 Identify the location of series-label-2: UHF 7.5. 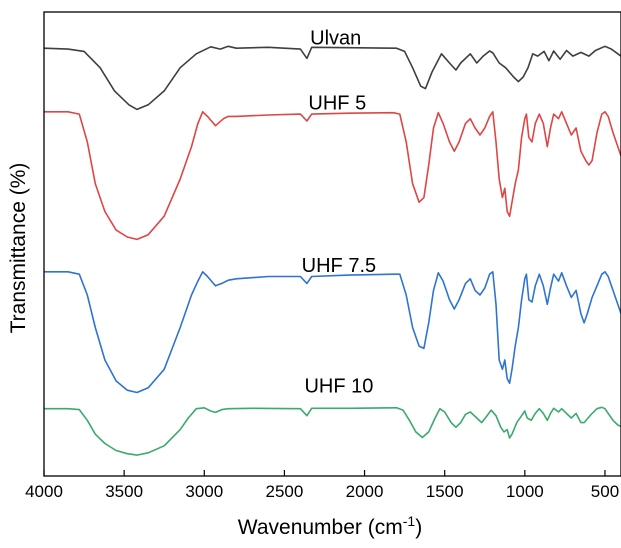
(339, 266).